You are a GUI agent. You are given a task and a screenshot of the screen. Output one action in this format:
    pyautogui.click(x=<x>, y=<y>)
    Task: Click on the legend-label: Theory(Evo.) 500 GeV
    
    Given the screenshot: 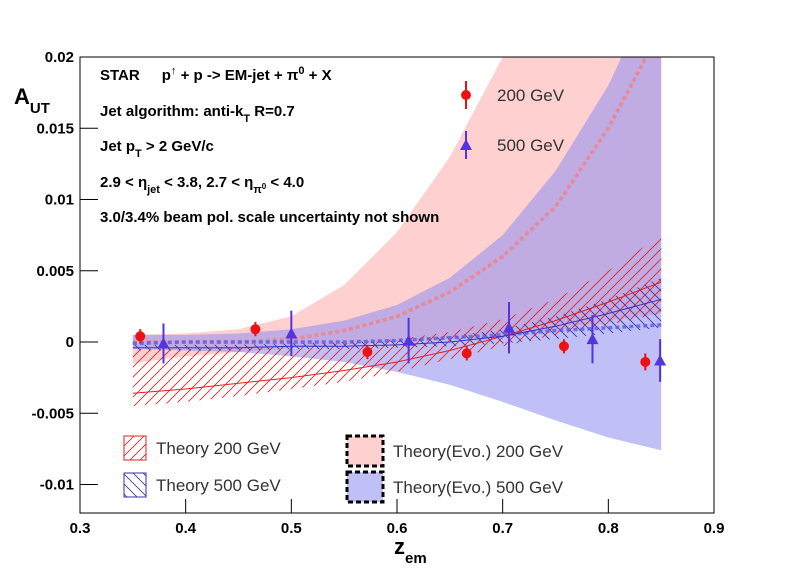 What is the action you would take?
    pyautogui.click(x=478, y=487)
    